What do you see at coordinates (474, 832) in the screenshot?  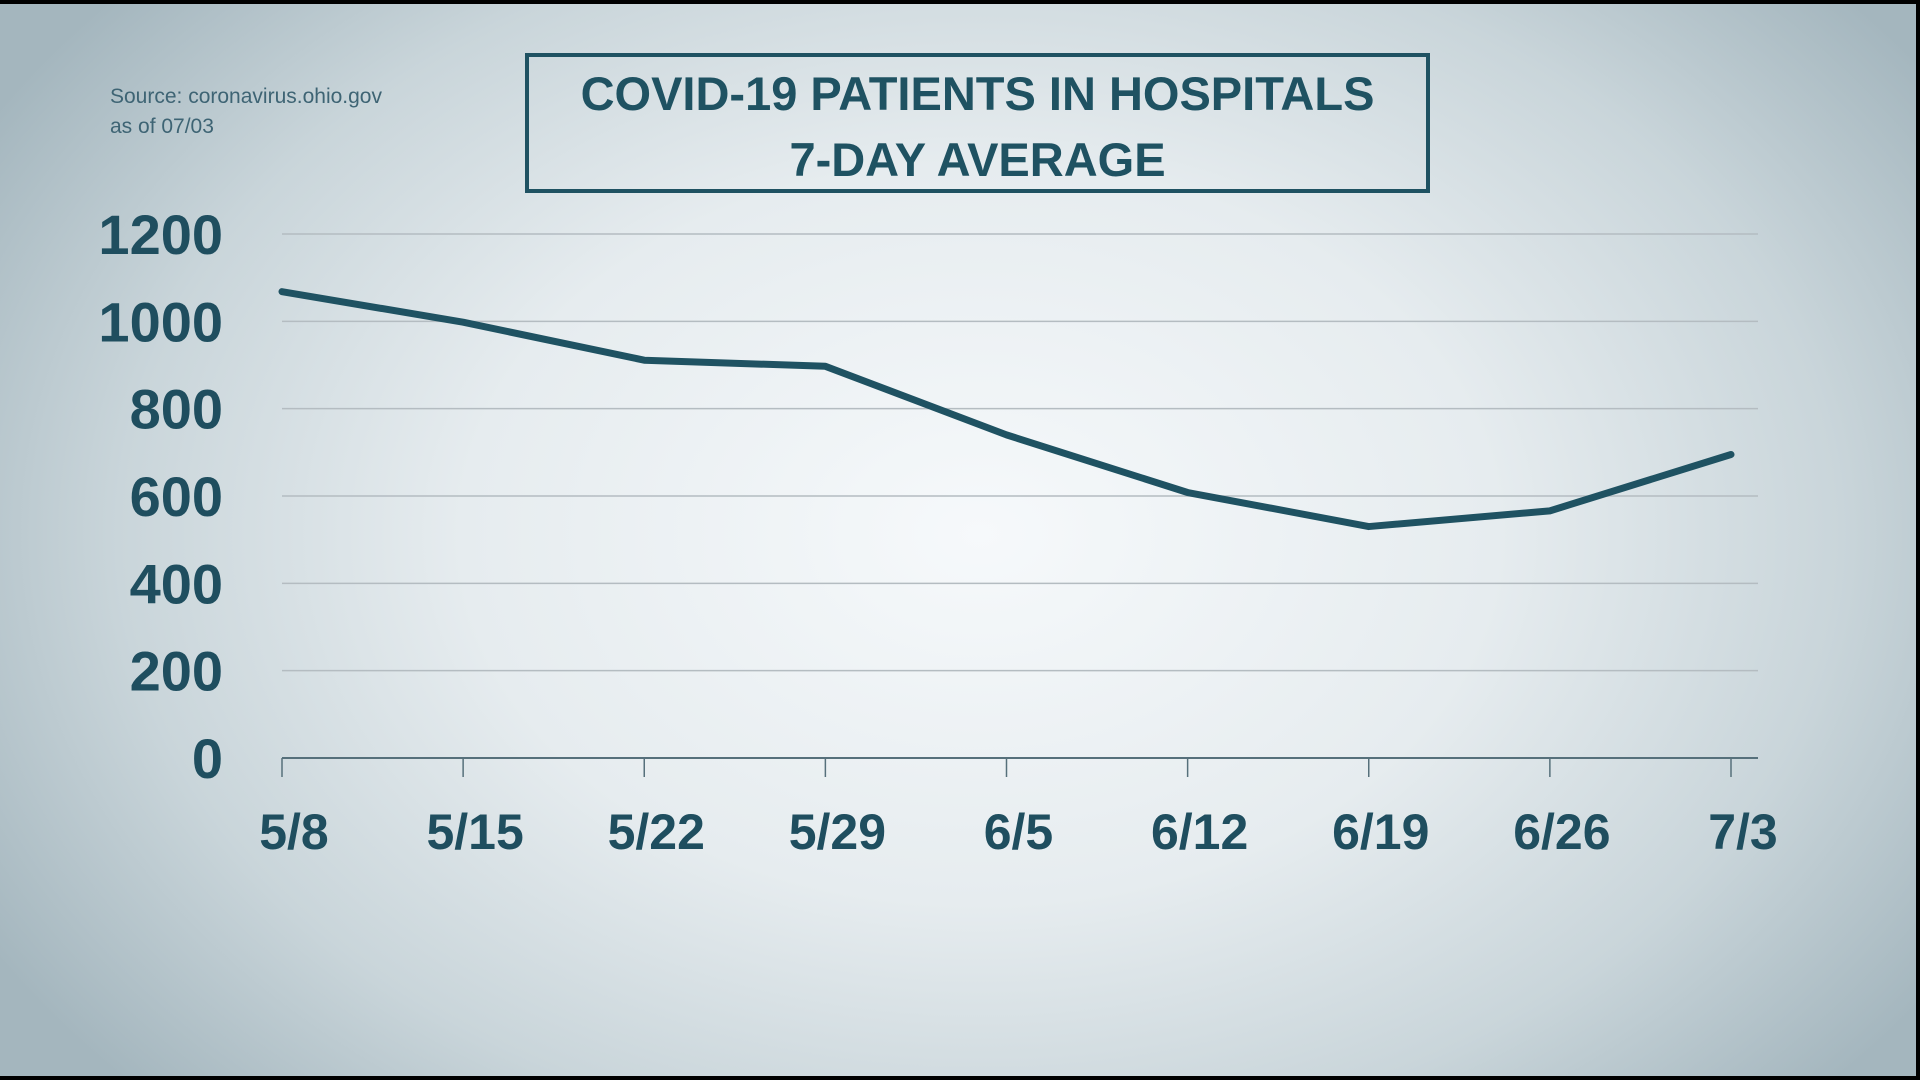 I see `x-tick-label: 5/15` at bounding box center [474, 832].